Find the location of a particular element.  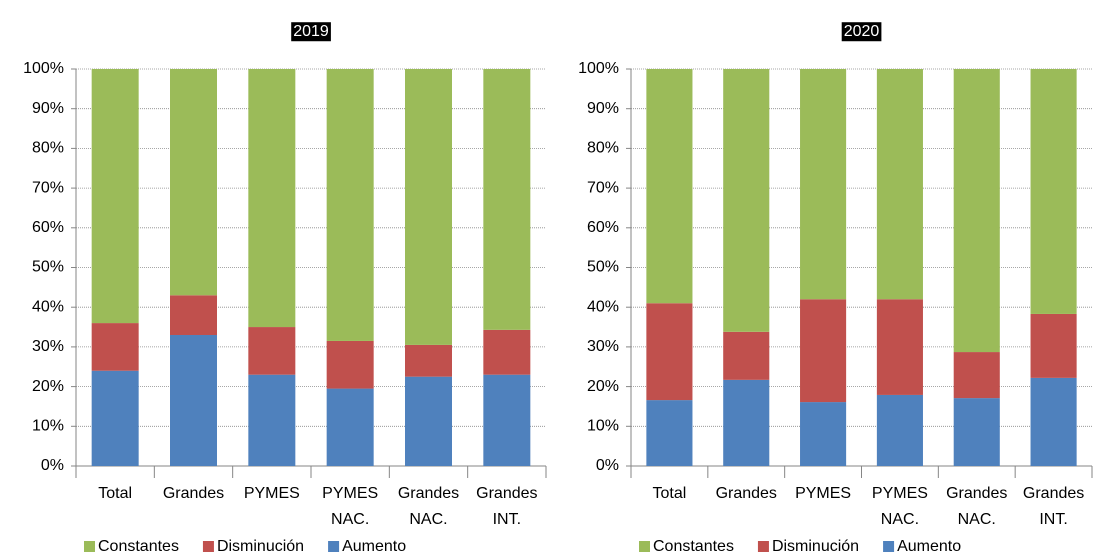

chart-title: 2019 is located at coordinates (311, 31).